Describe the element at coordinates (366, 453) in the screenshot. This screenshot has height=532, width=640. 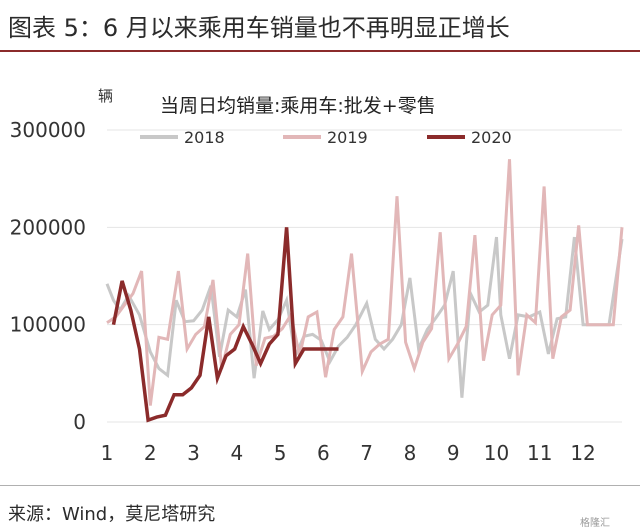
I see `x-tick-label: 7` at that location.